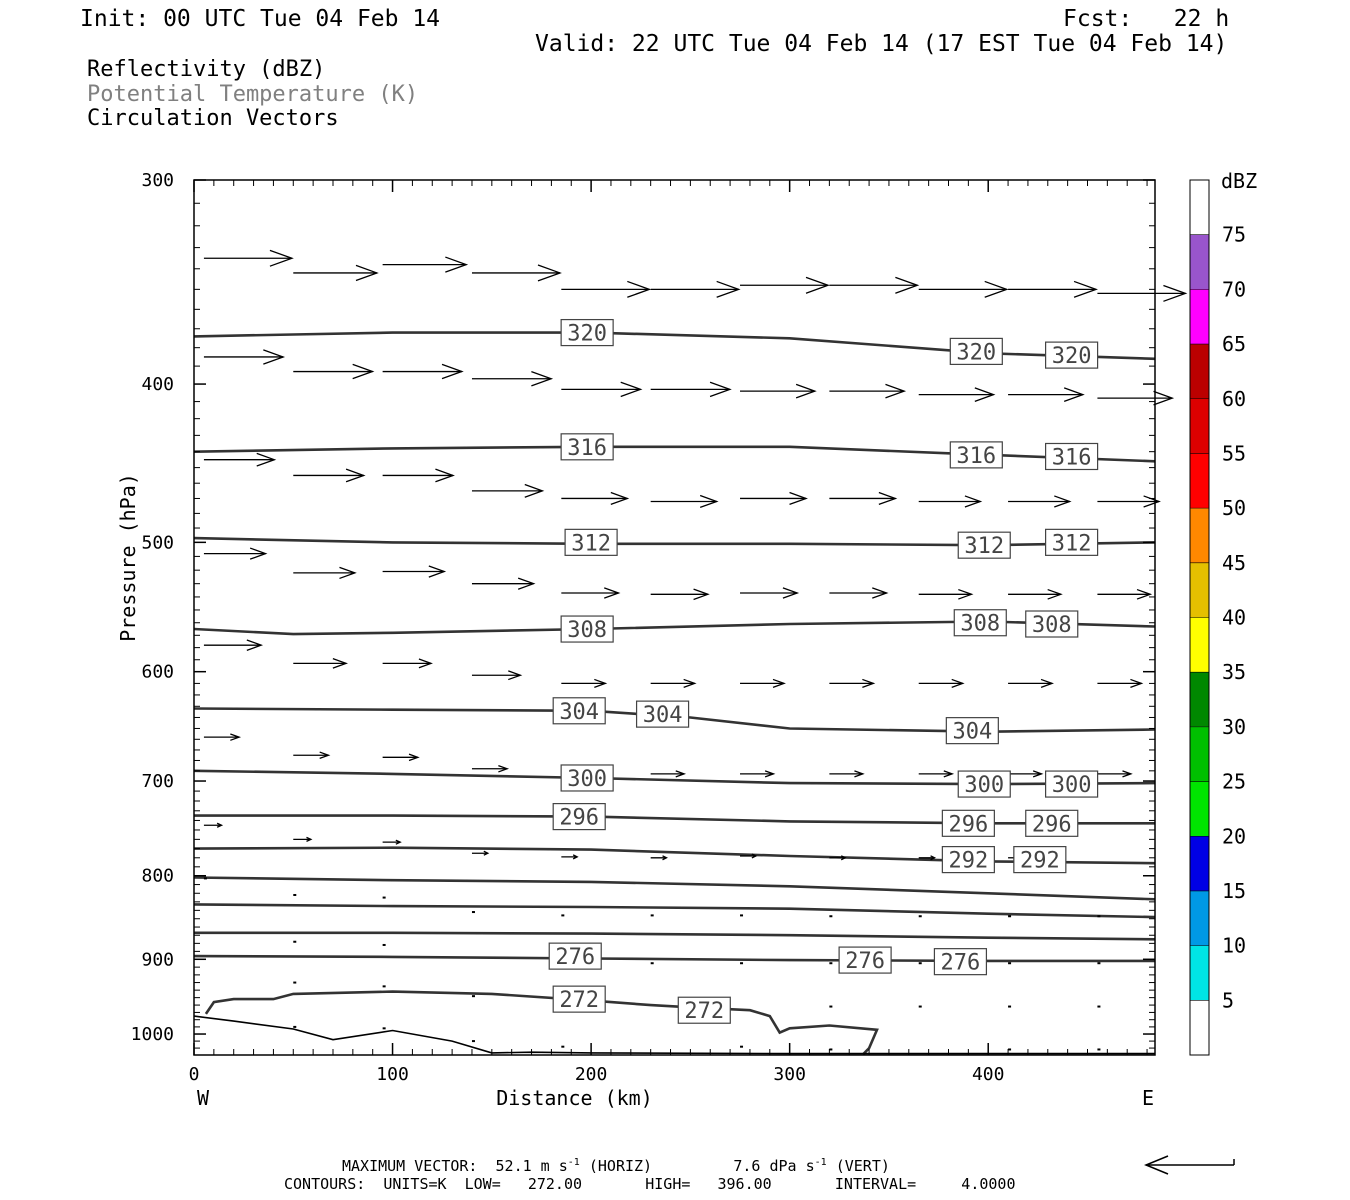  Describe the element at coordinates (988, 1074) in the screenshot. I see `x-tick-label: 400` at that location.